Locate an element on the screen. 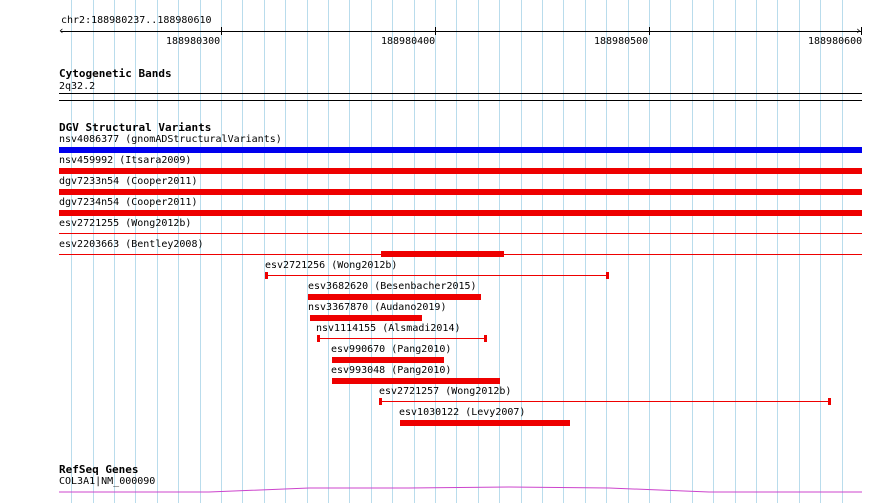 The width and height of the screenshot is (890, 503). ruler-right-arrow-icon: › is located at coordinates (858, 30).